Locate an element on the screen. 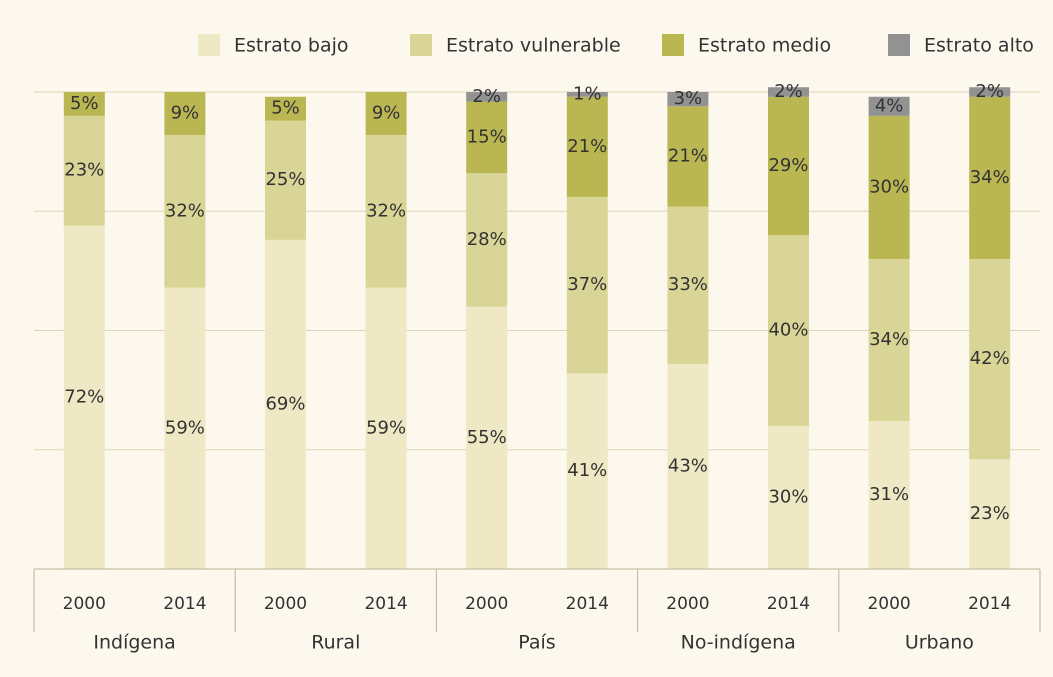  legend-label: Estrato medio is located at coordinates (764, 46).